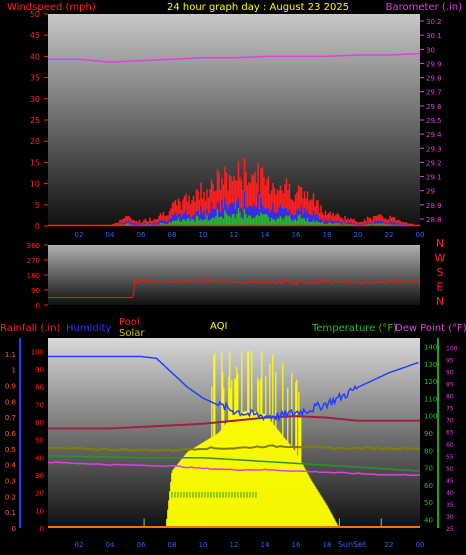  What do you see at coordinates (434, 206) in the screenshot?
I see `baro-tick-label: 28.9` at bounding box center [434, 206].